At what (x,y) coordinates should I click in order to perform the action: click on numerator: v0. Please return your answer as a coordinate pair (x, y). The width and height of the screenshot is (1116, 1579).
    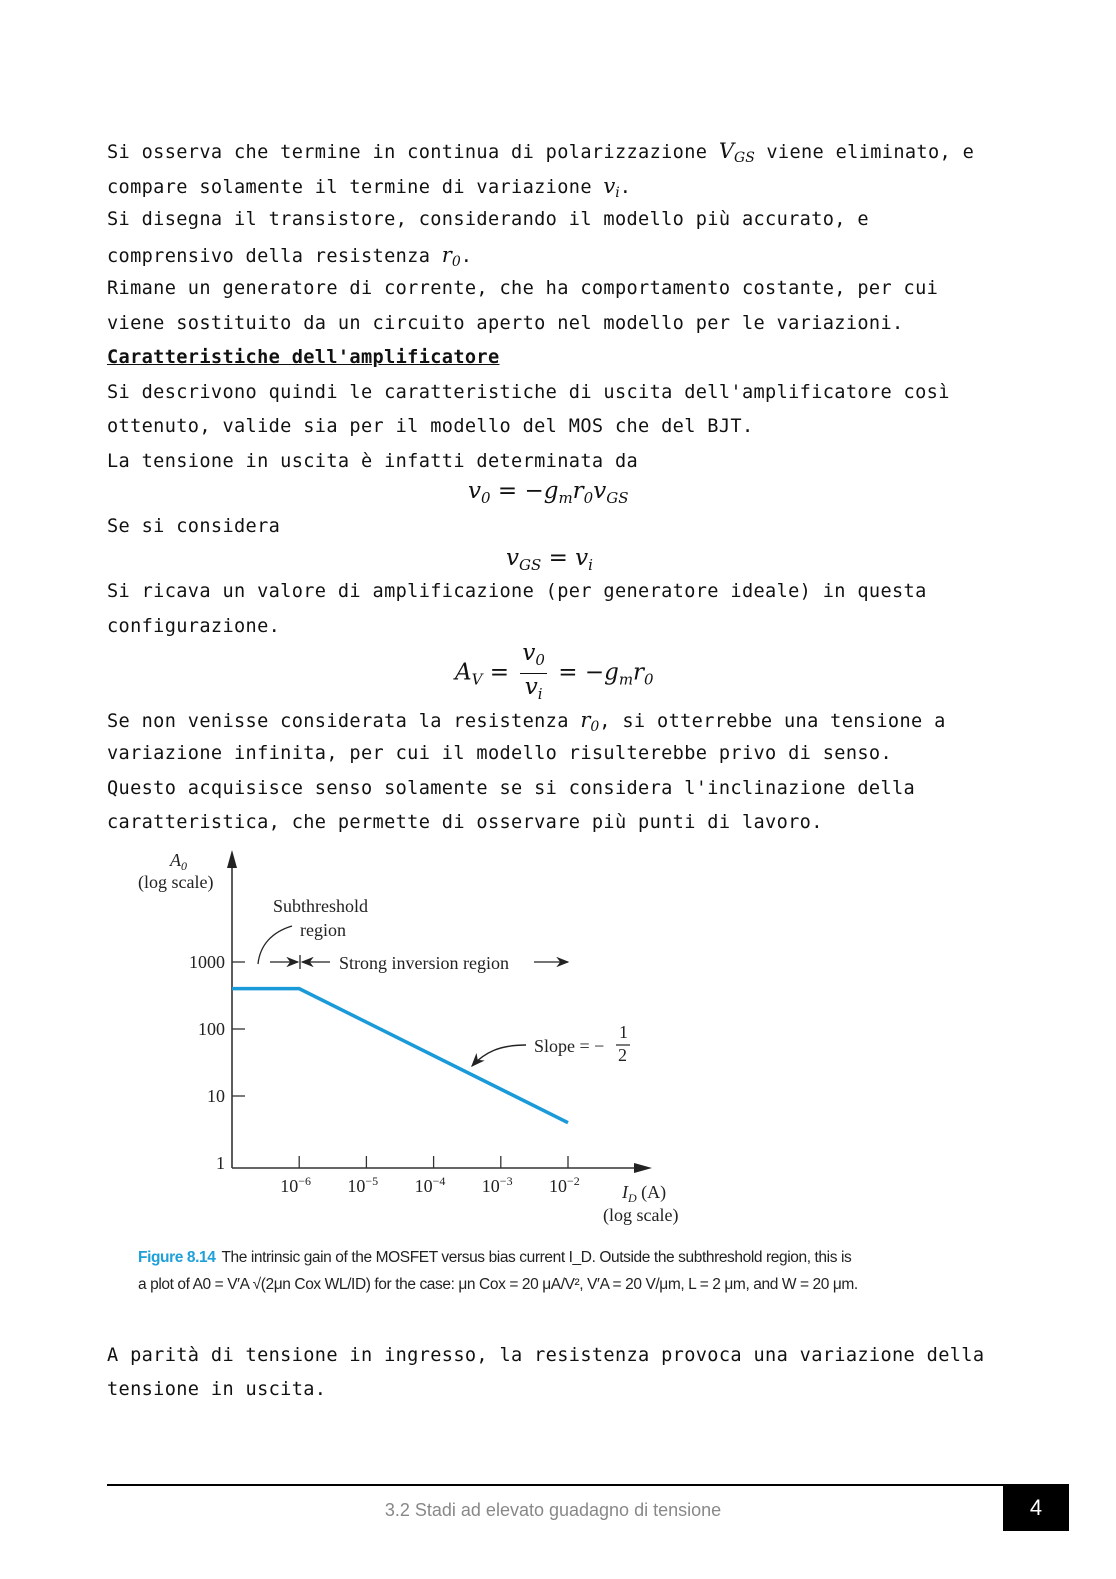
    Looking at the image, I should click on (533, 657).